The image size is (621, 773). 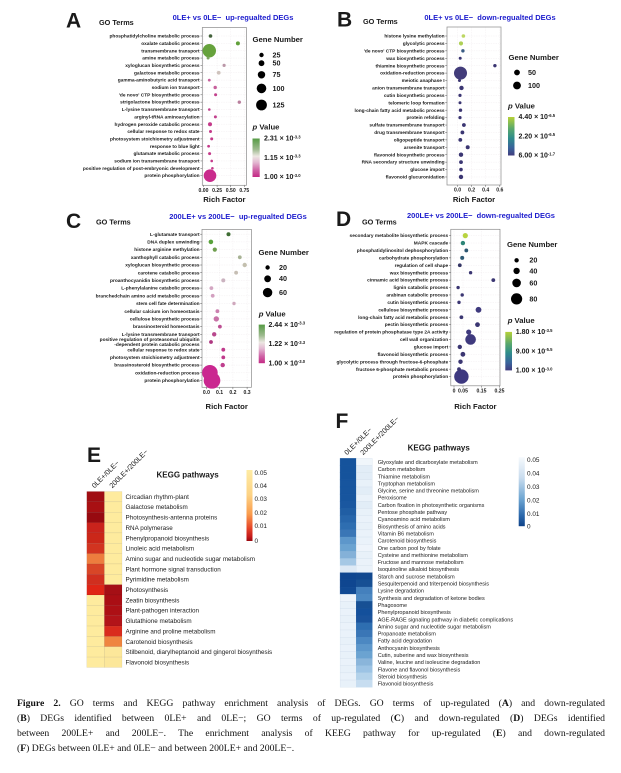 What do you see at coordinates (157, 162) in the screenshot?
I see `svg-text:sodium ion transmembrane trans: sodium ion transmembrane transport` at bounding box center [157, 162].